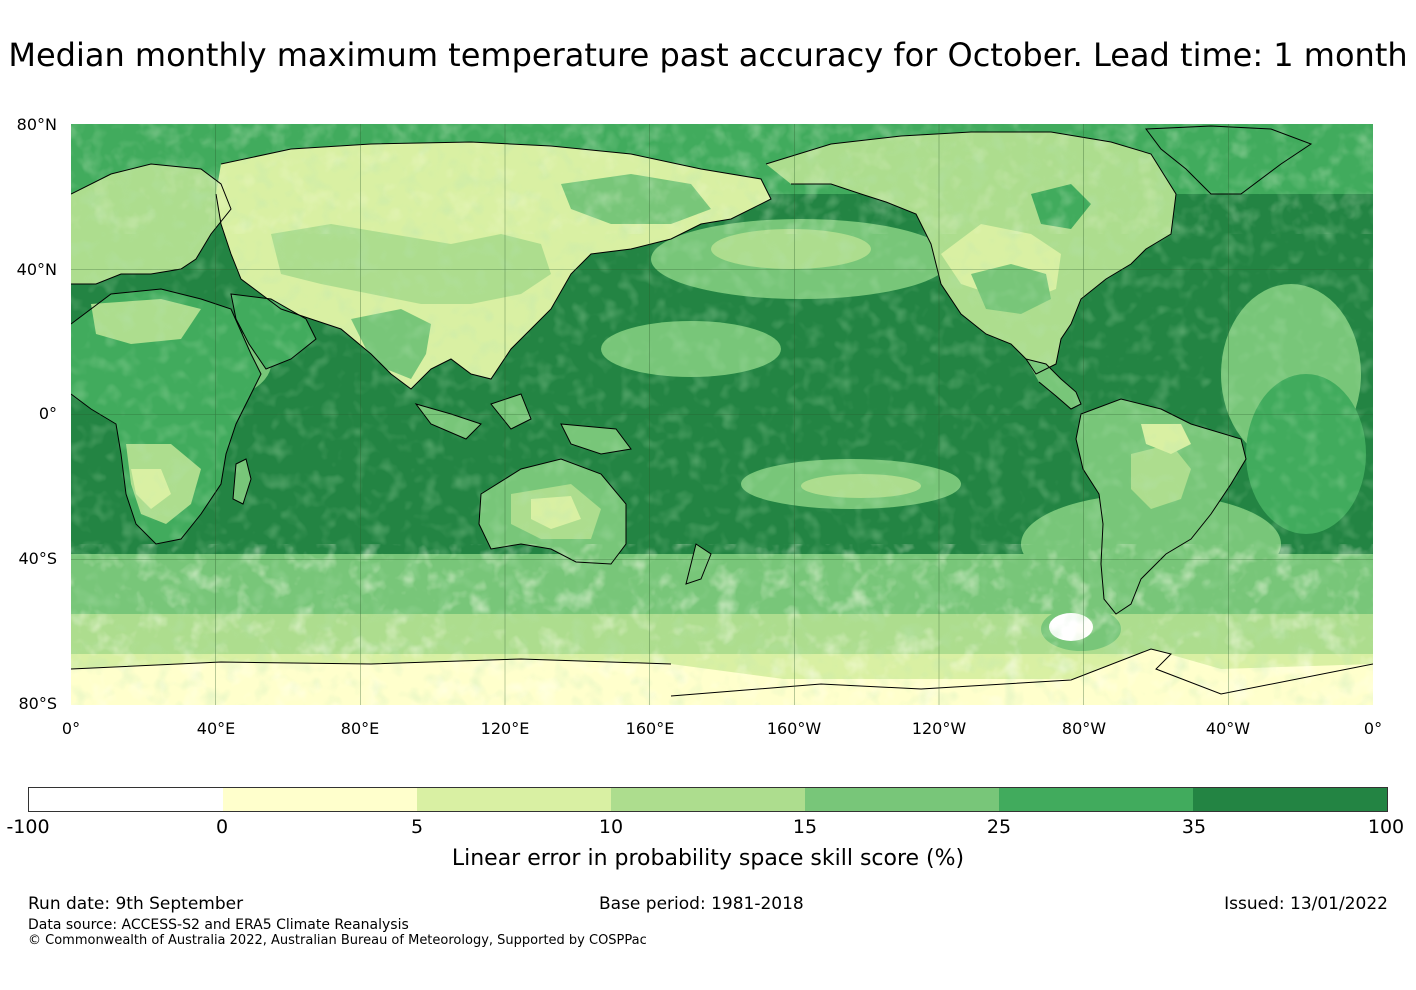 The image size is (1416, 990). What do you see at coordinates (28, 827) in the screenshot?
I see `colorbar-tick-label: -100` at bounding box center [28, 827].